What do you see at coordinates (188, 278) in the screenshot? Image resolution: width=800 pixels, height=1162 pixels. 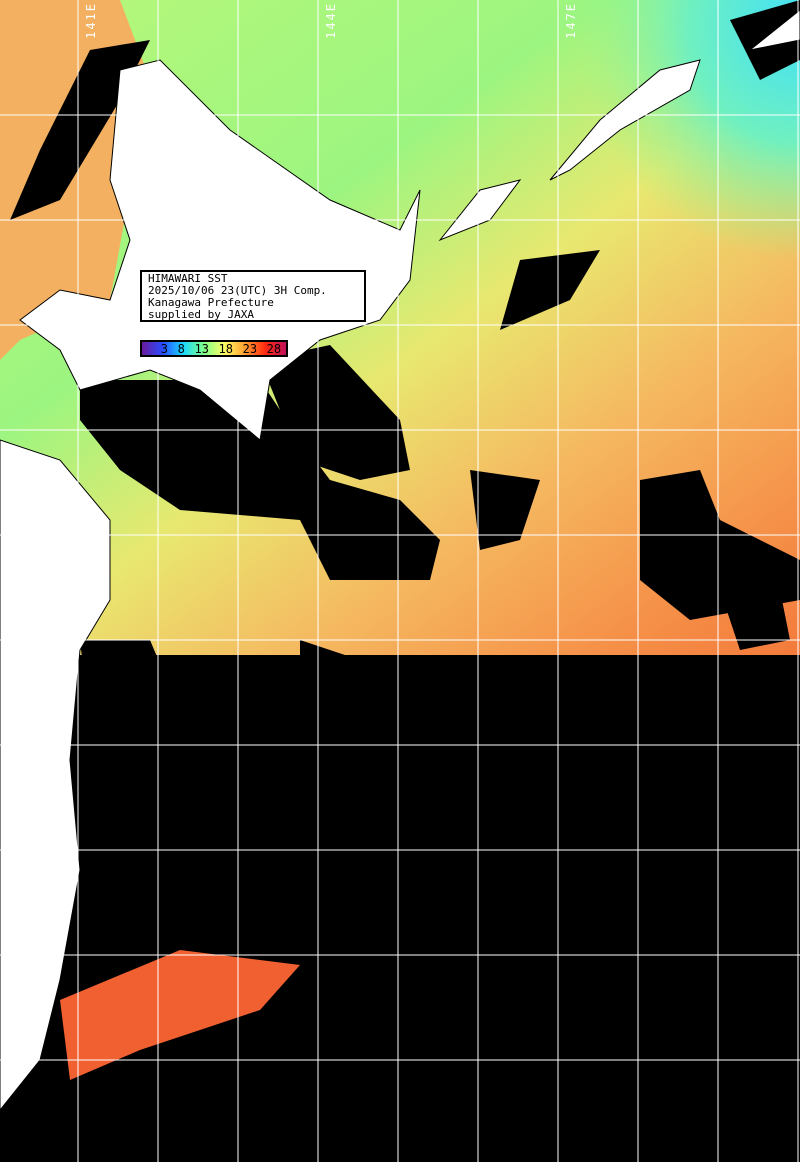 I see `info-title: HIMAWARI SST` at bounding box center [188, 278].